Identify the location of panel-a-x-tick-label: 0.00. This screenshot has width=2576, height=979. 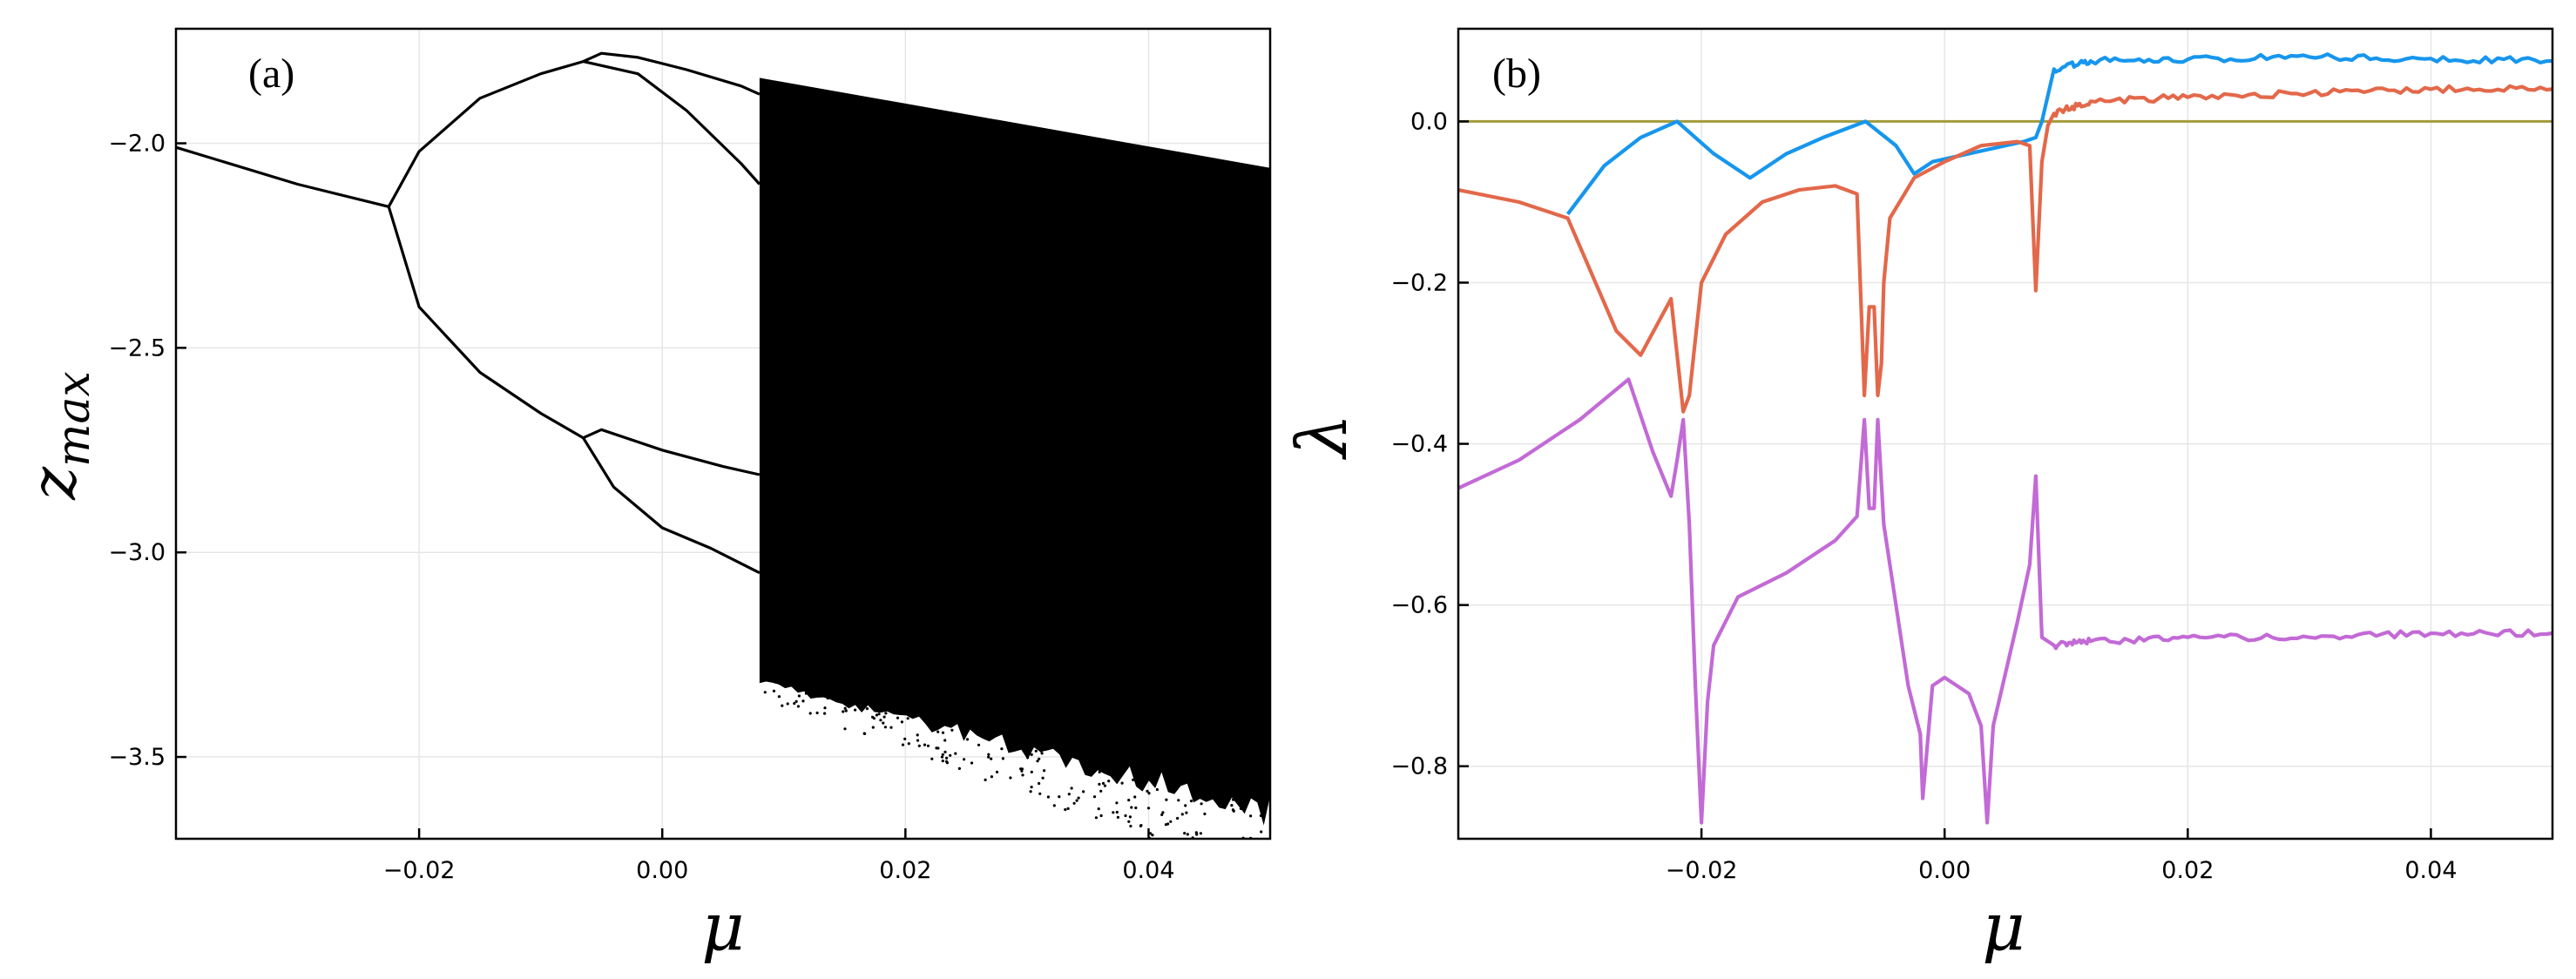
(662, 870).